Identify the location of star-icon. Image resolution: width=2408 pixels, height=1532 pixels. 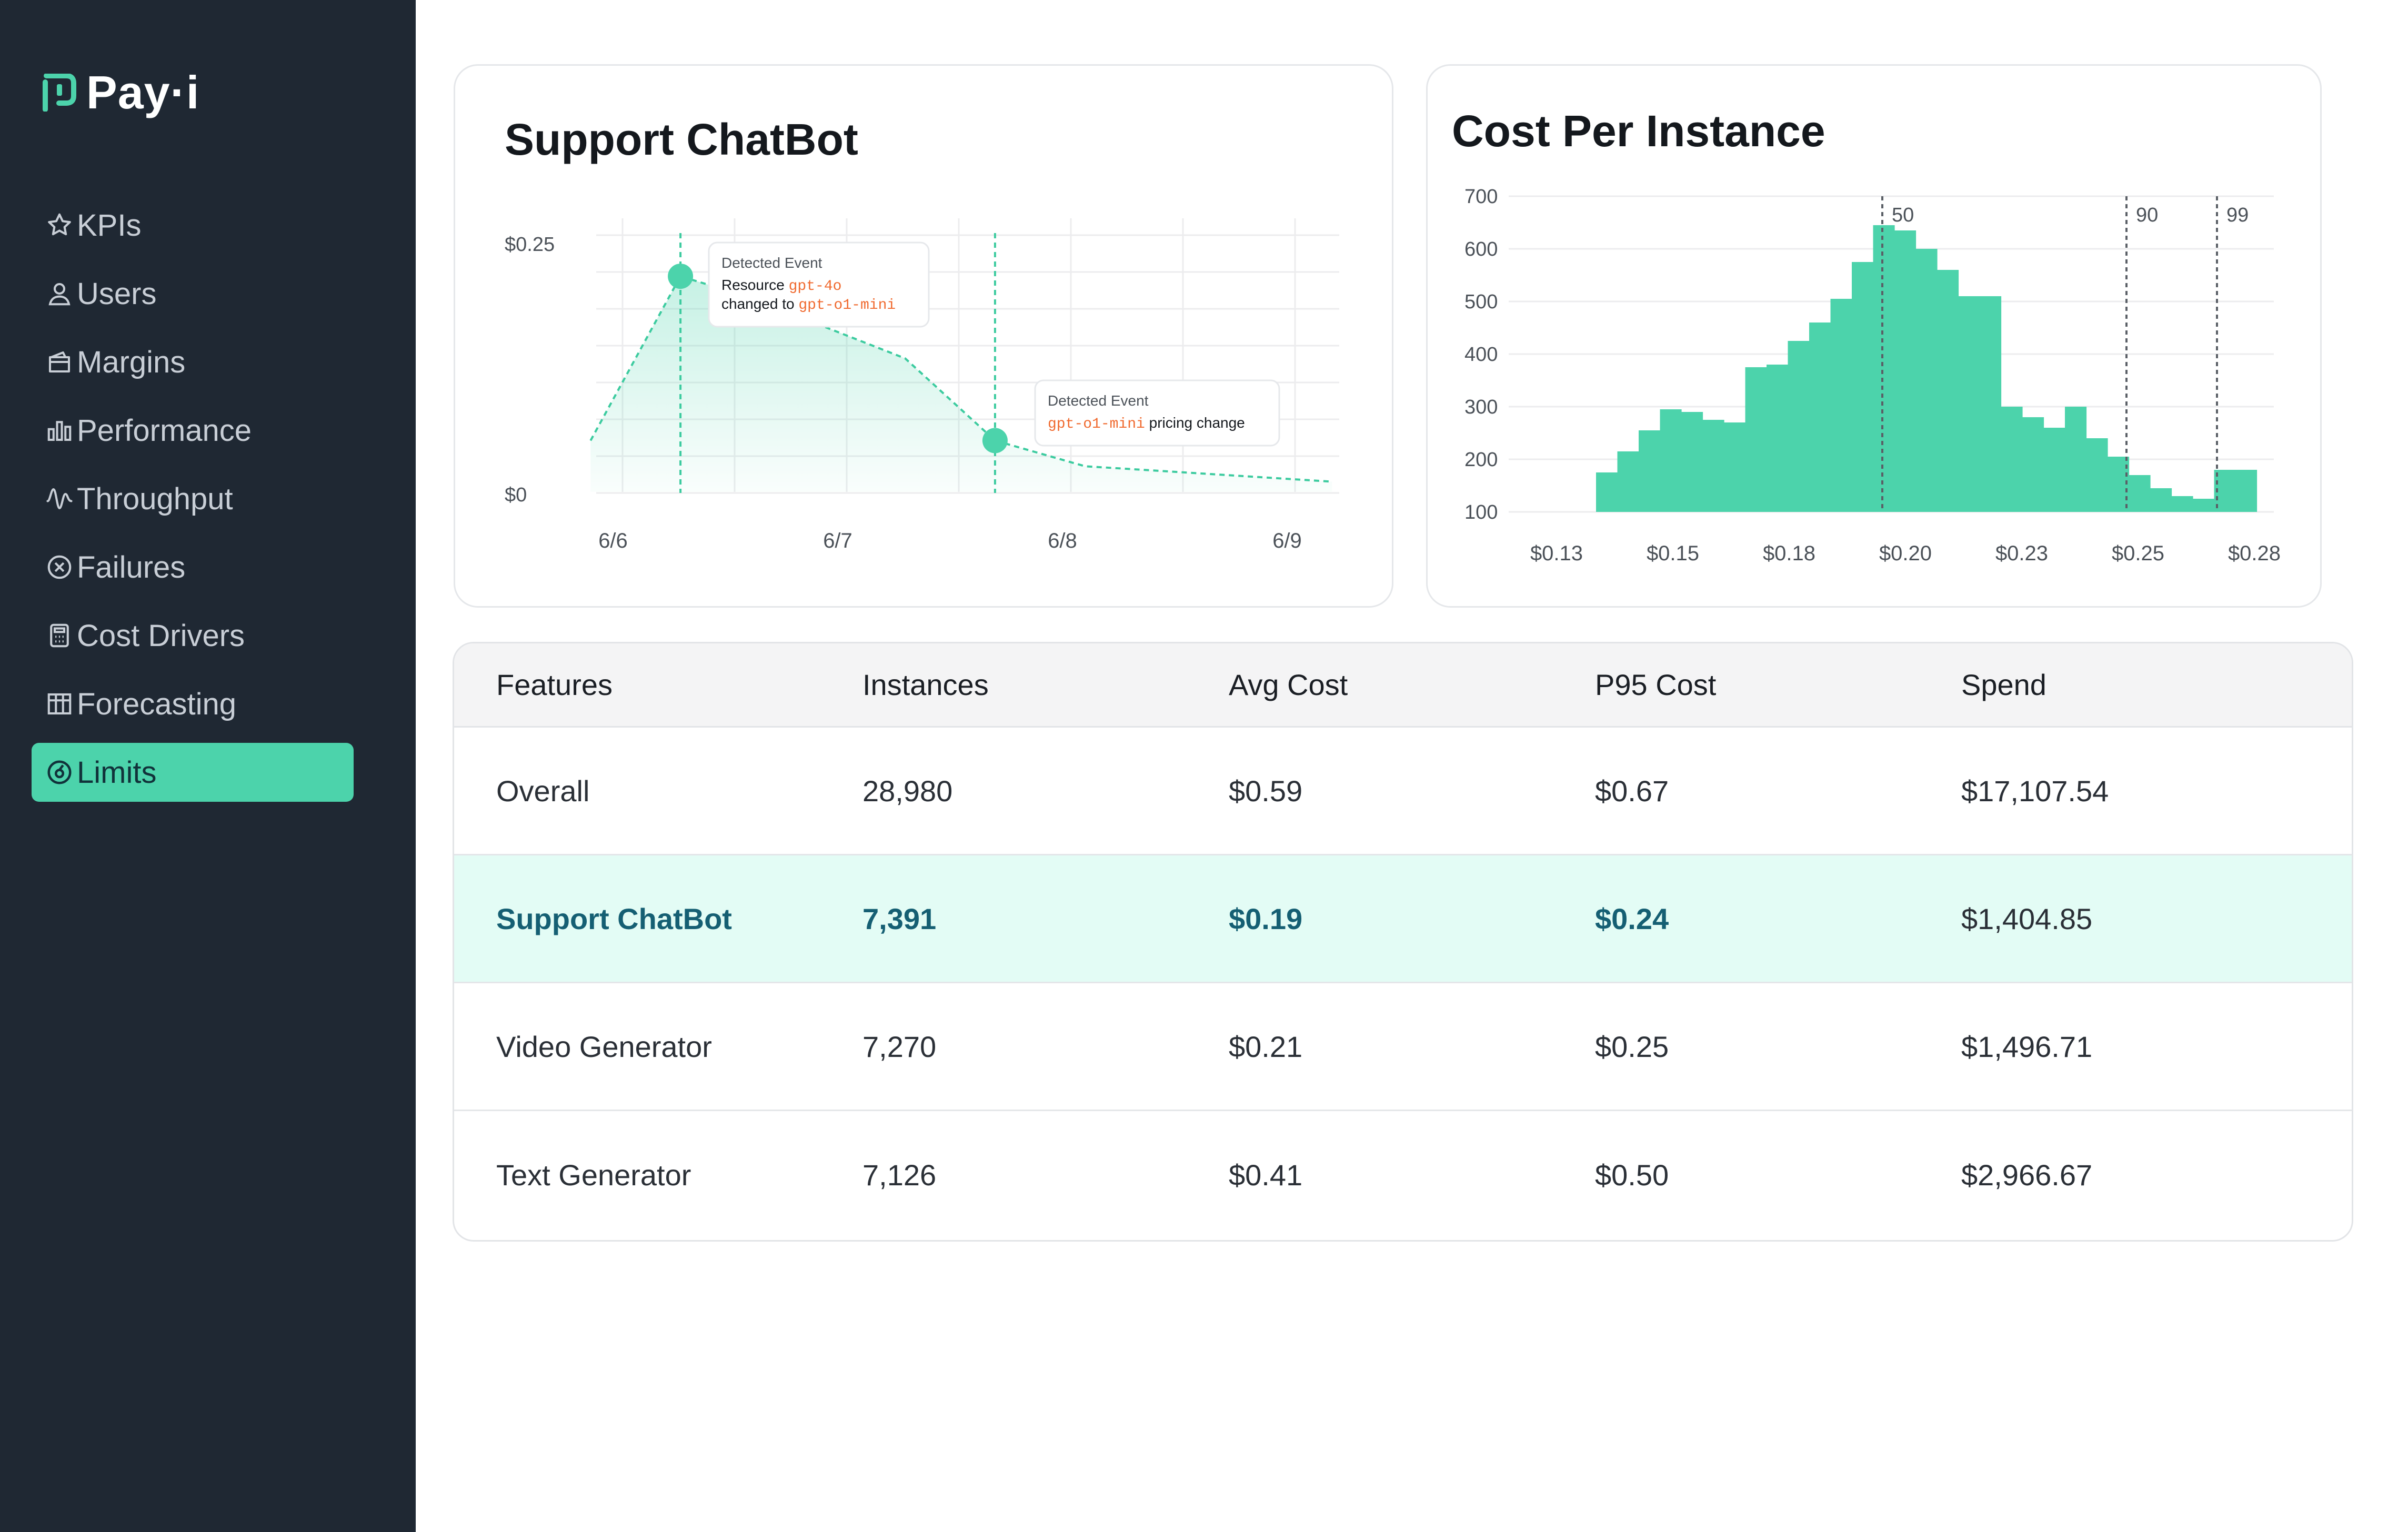
(59, 224).